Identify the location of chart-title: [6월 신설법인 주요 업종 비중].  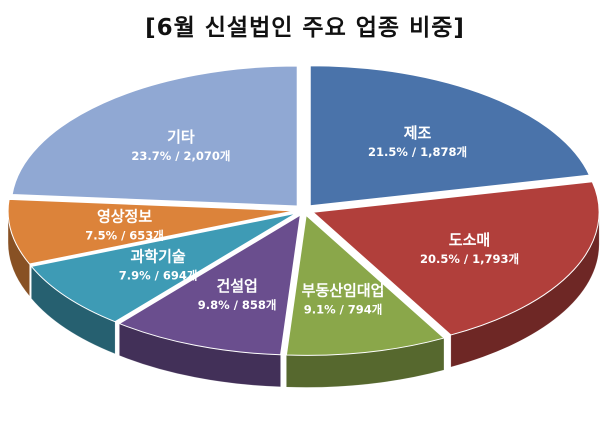
(305, 28).